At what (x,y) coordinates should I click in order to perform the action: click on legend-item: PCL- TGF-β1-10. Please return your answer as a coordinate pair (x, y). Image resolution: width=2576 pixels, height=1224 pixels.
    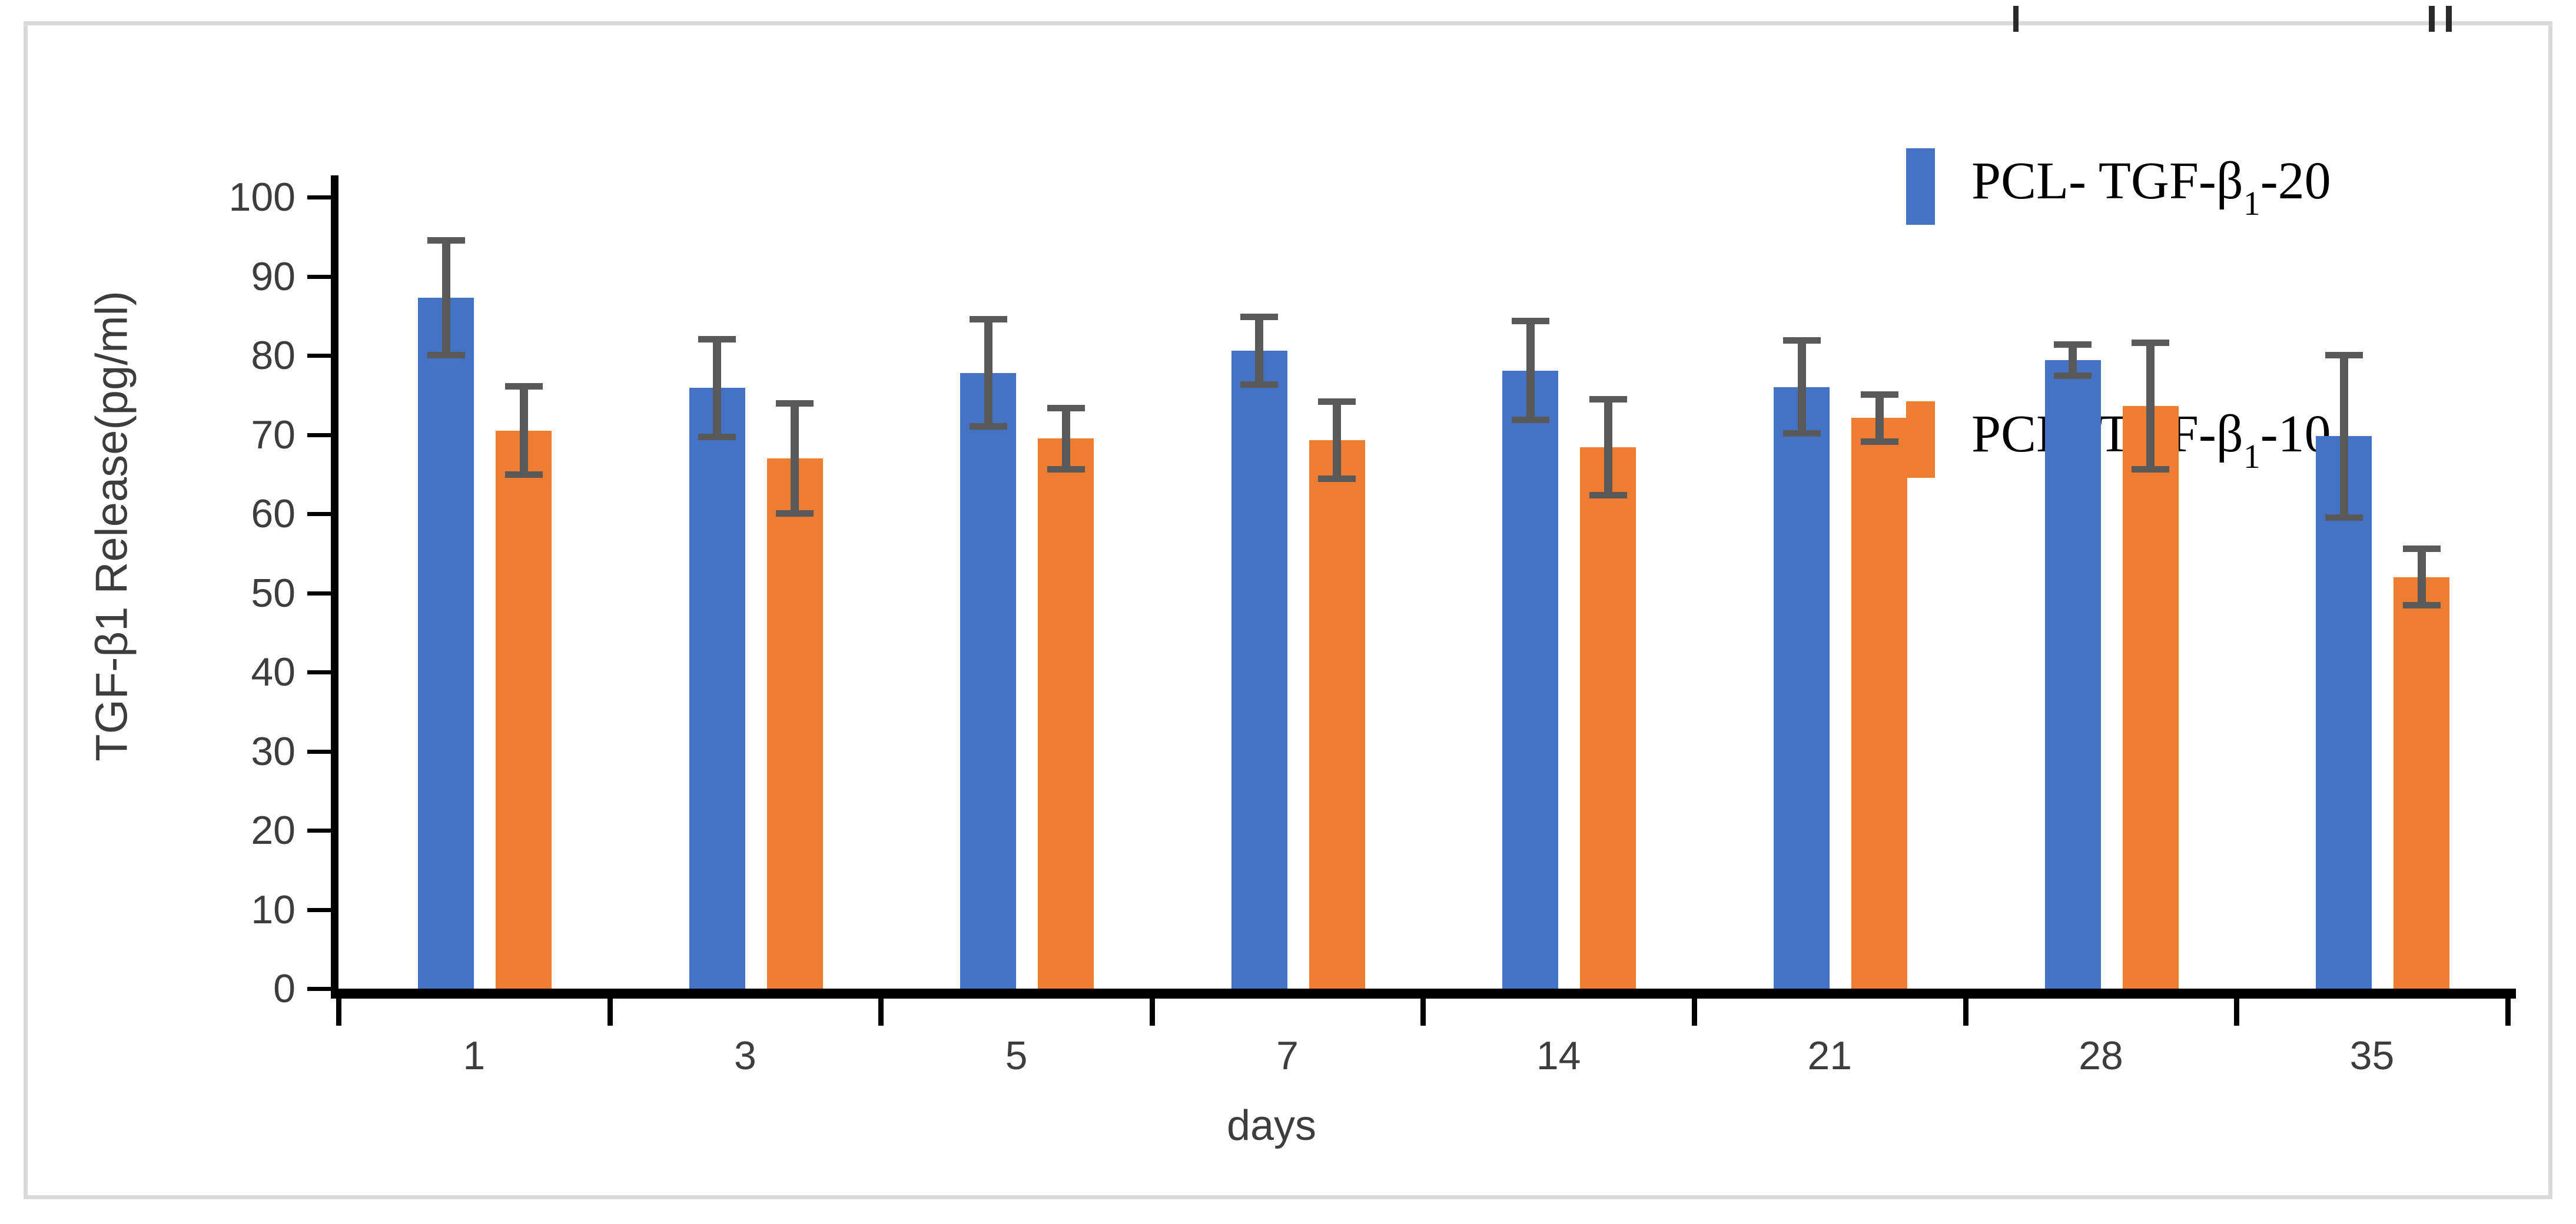
    Looking at the image, I should click on (2118, 439).